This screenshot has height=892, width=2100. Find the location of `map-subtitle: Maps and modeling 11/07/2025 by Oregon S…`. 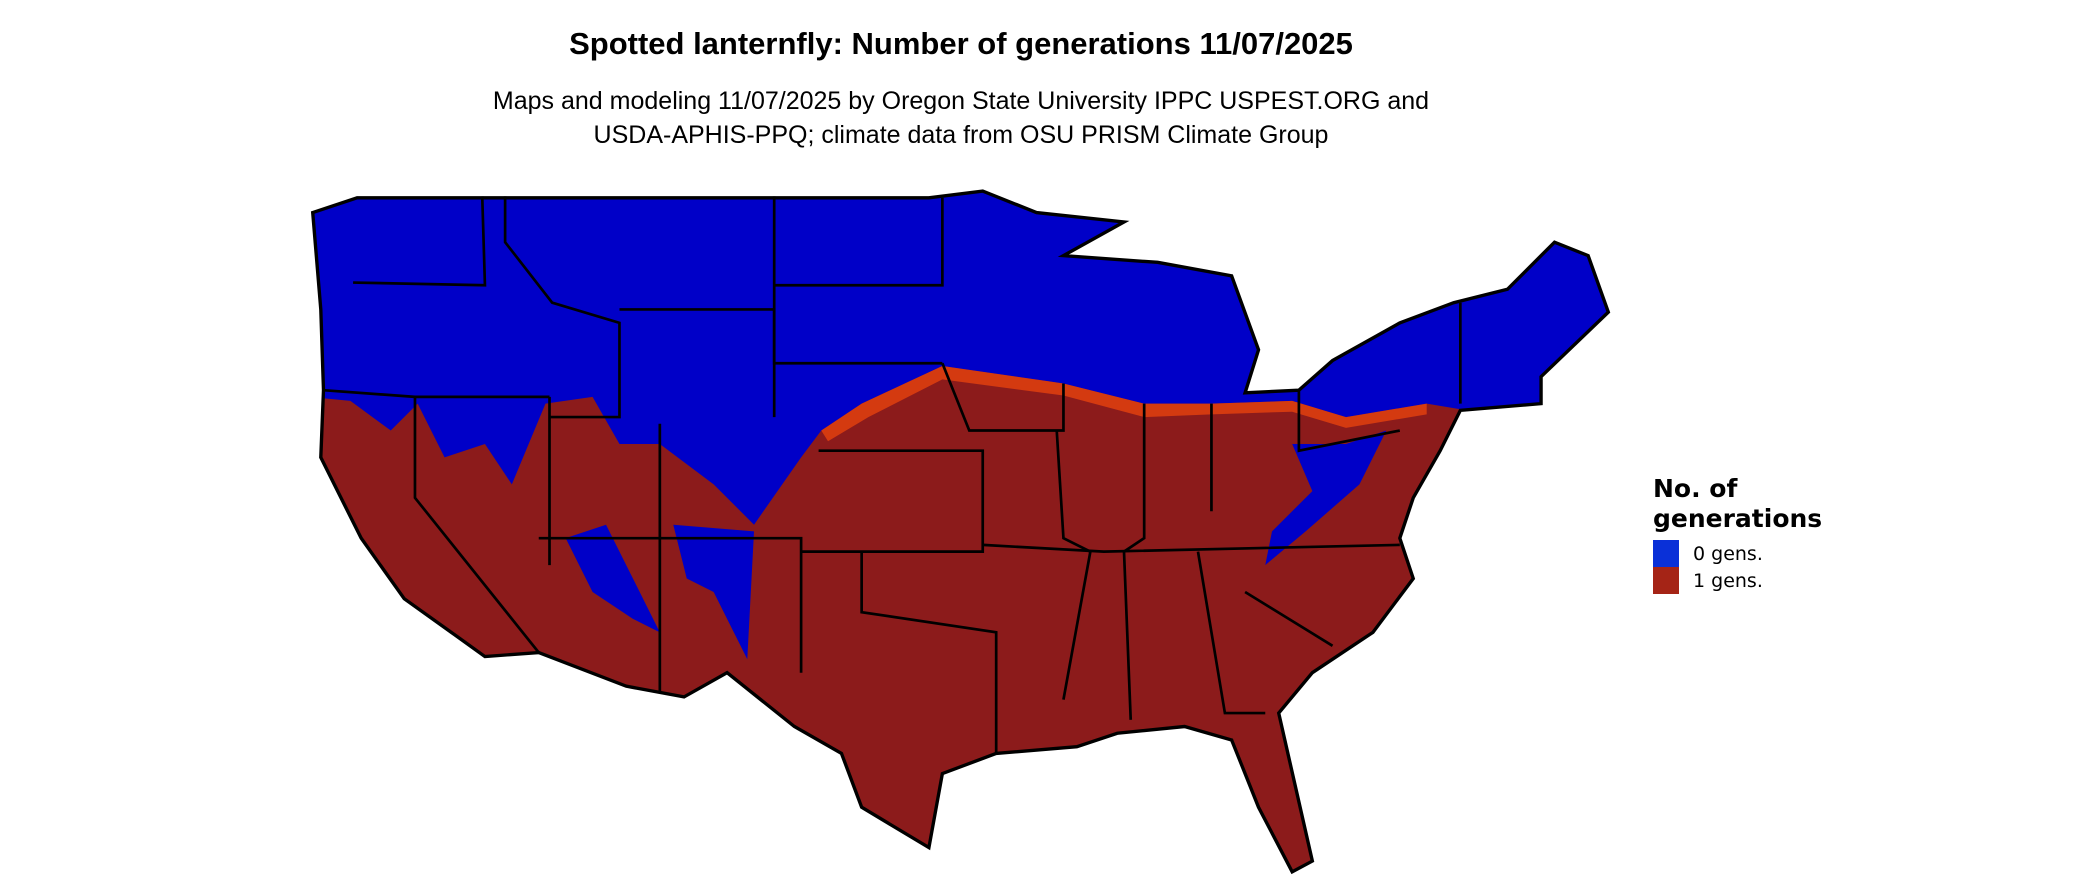

map-subtitle: Maps and modeling 11/07/2025 by Oregon S… is located at coordinates (961, 118).